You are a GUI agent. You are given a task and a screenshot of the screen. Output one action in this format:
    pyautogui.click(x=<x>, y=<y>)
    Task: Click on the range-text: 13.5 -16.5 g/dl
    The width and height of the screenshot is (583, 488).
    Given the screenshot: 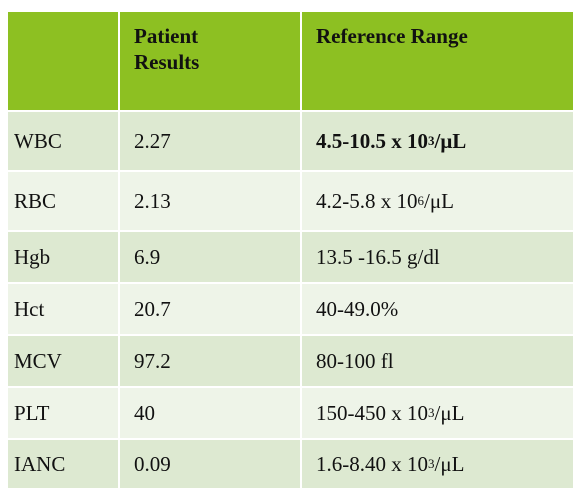 What is the action you would take?
    pyautogui.click(x=378, y=256)
    